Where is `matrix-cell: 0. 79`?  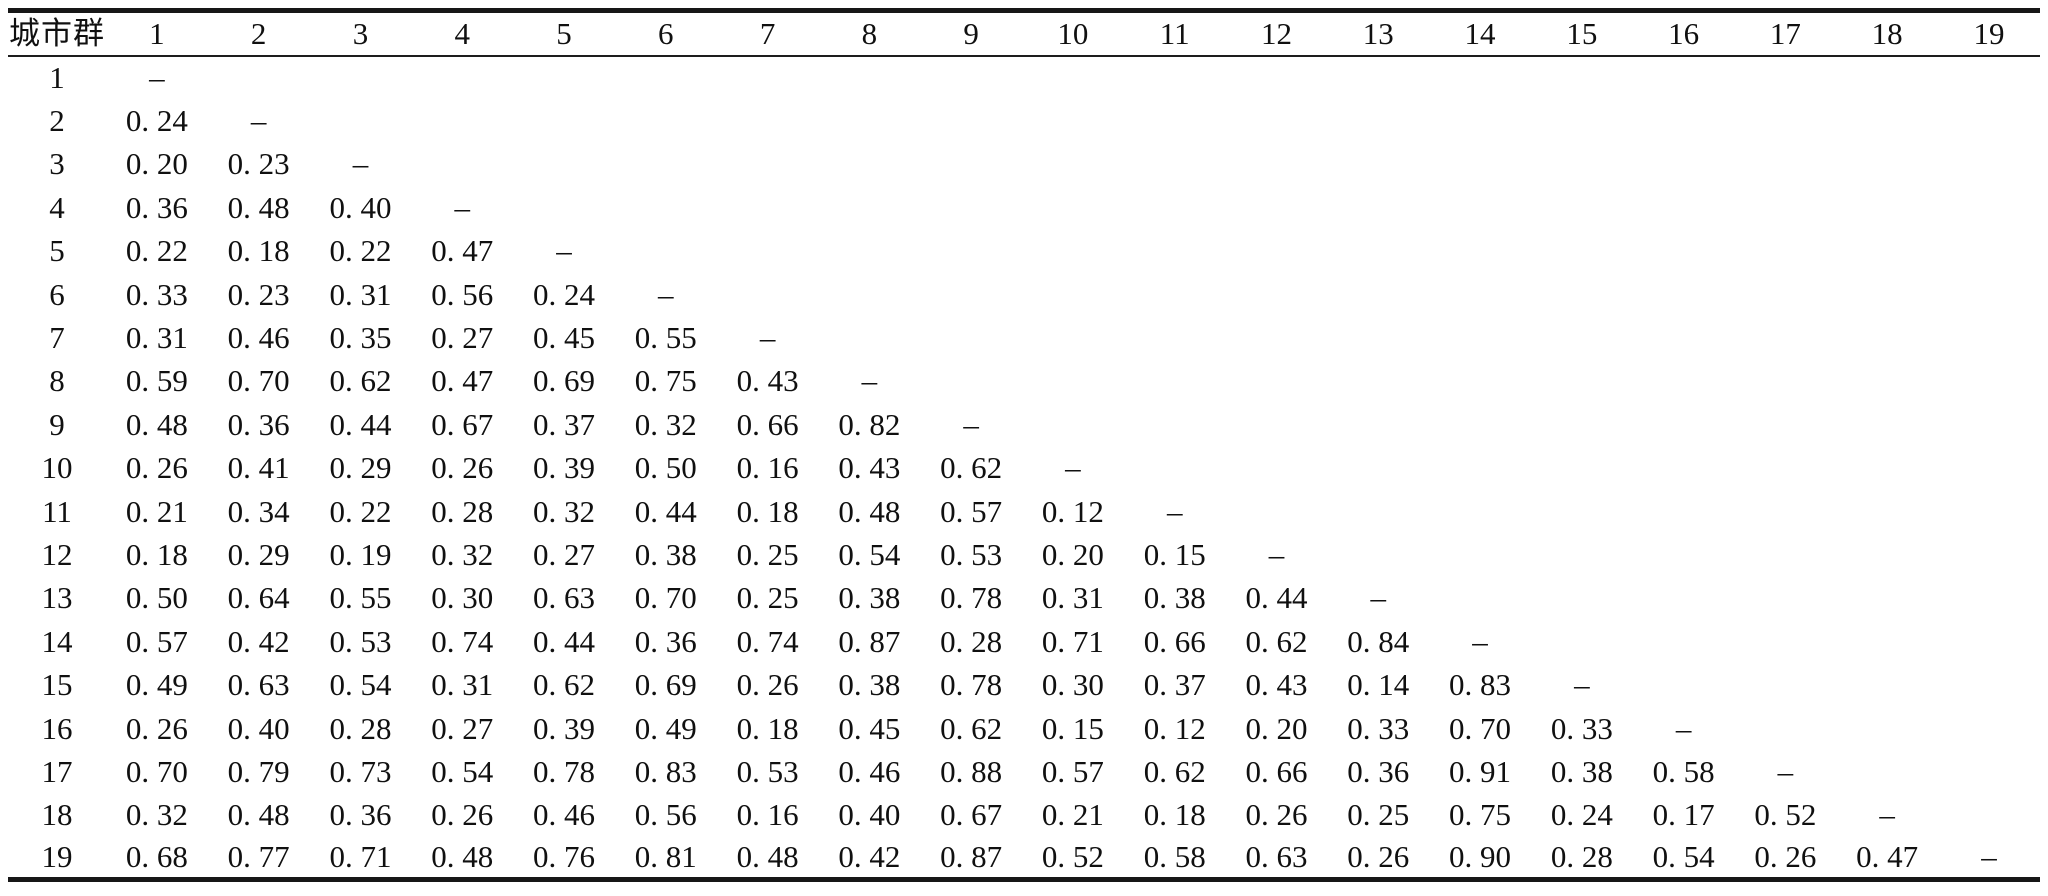 matrix-cell: 0. 79 is located at coordinates (258, 771).